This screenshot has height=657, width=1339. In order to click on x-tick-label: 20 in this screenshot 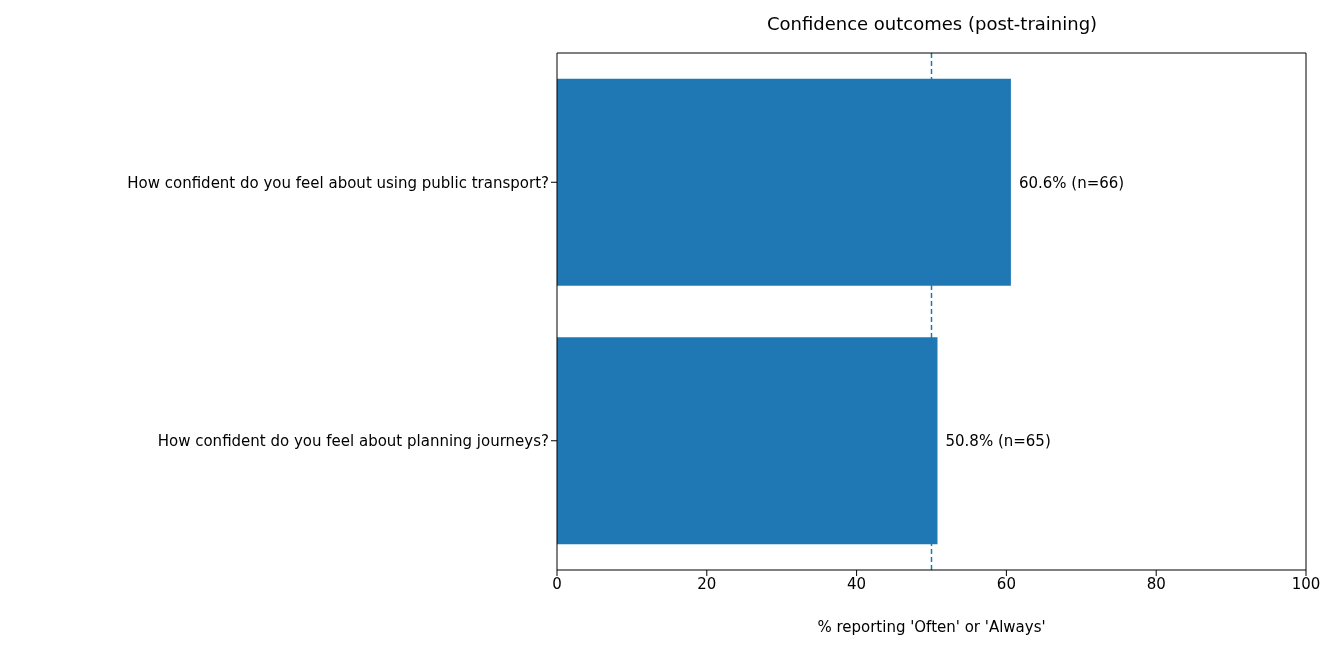, I will do `click(707, 583)`.